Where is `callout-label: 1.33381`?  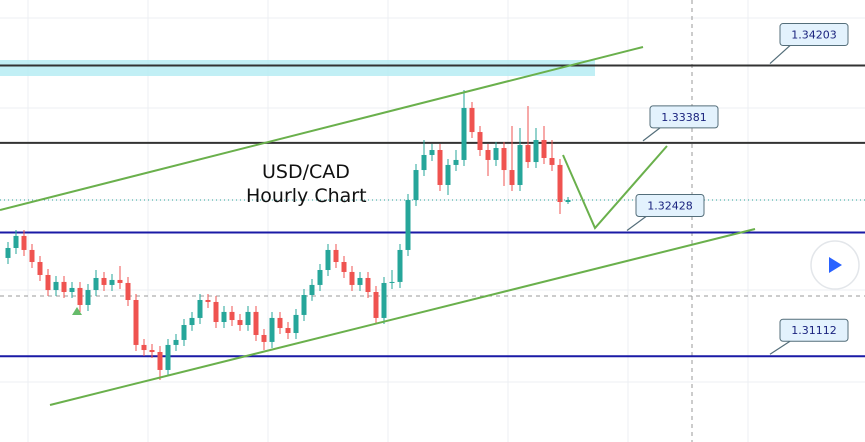
callout-label: 1.33381 is located at coordinates (684, 117).